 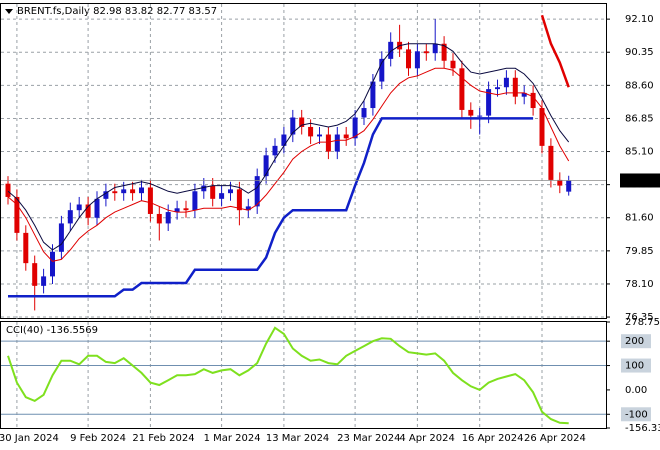 What do you see at coordinates (639, 152) in the screenshot?
I see `y-tick-label: 85.10` at bounding box center [639, 152].